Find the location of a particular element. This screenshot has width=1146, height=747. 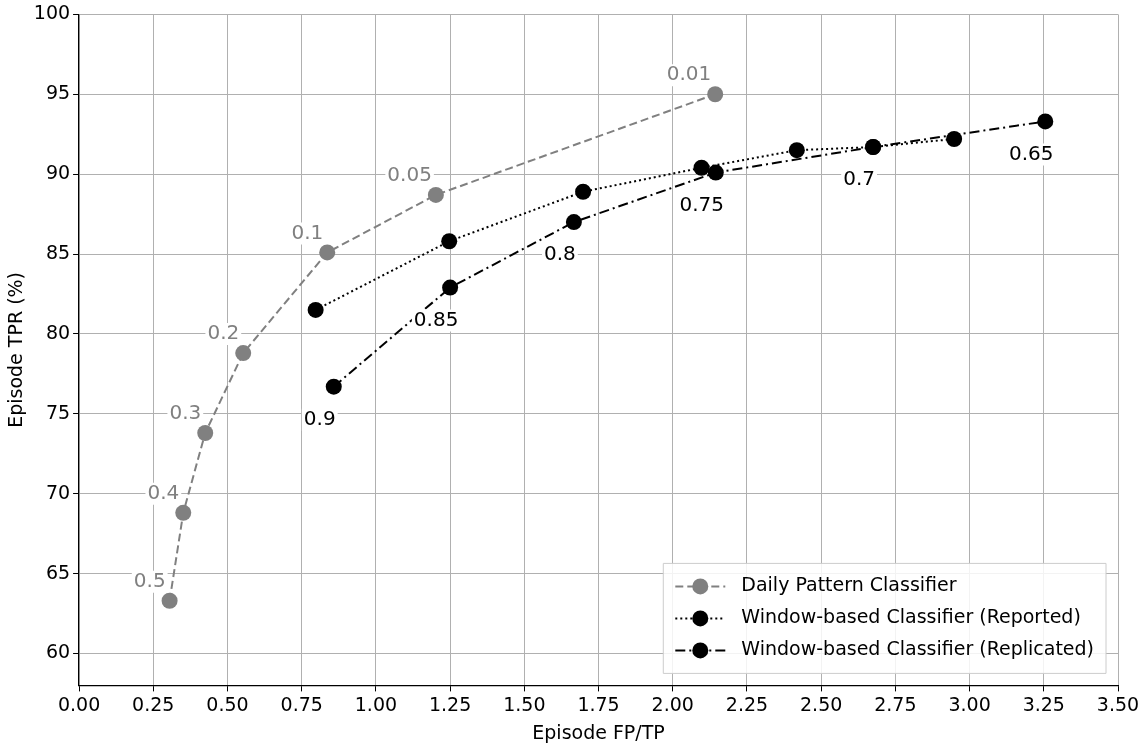

x-tick-label: 1.00 is located at coordinates (376, 703).